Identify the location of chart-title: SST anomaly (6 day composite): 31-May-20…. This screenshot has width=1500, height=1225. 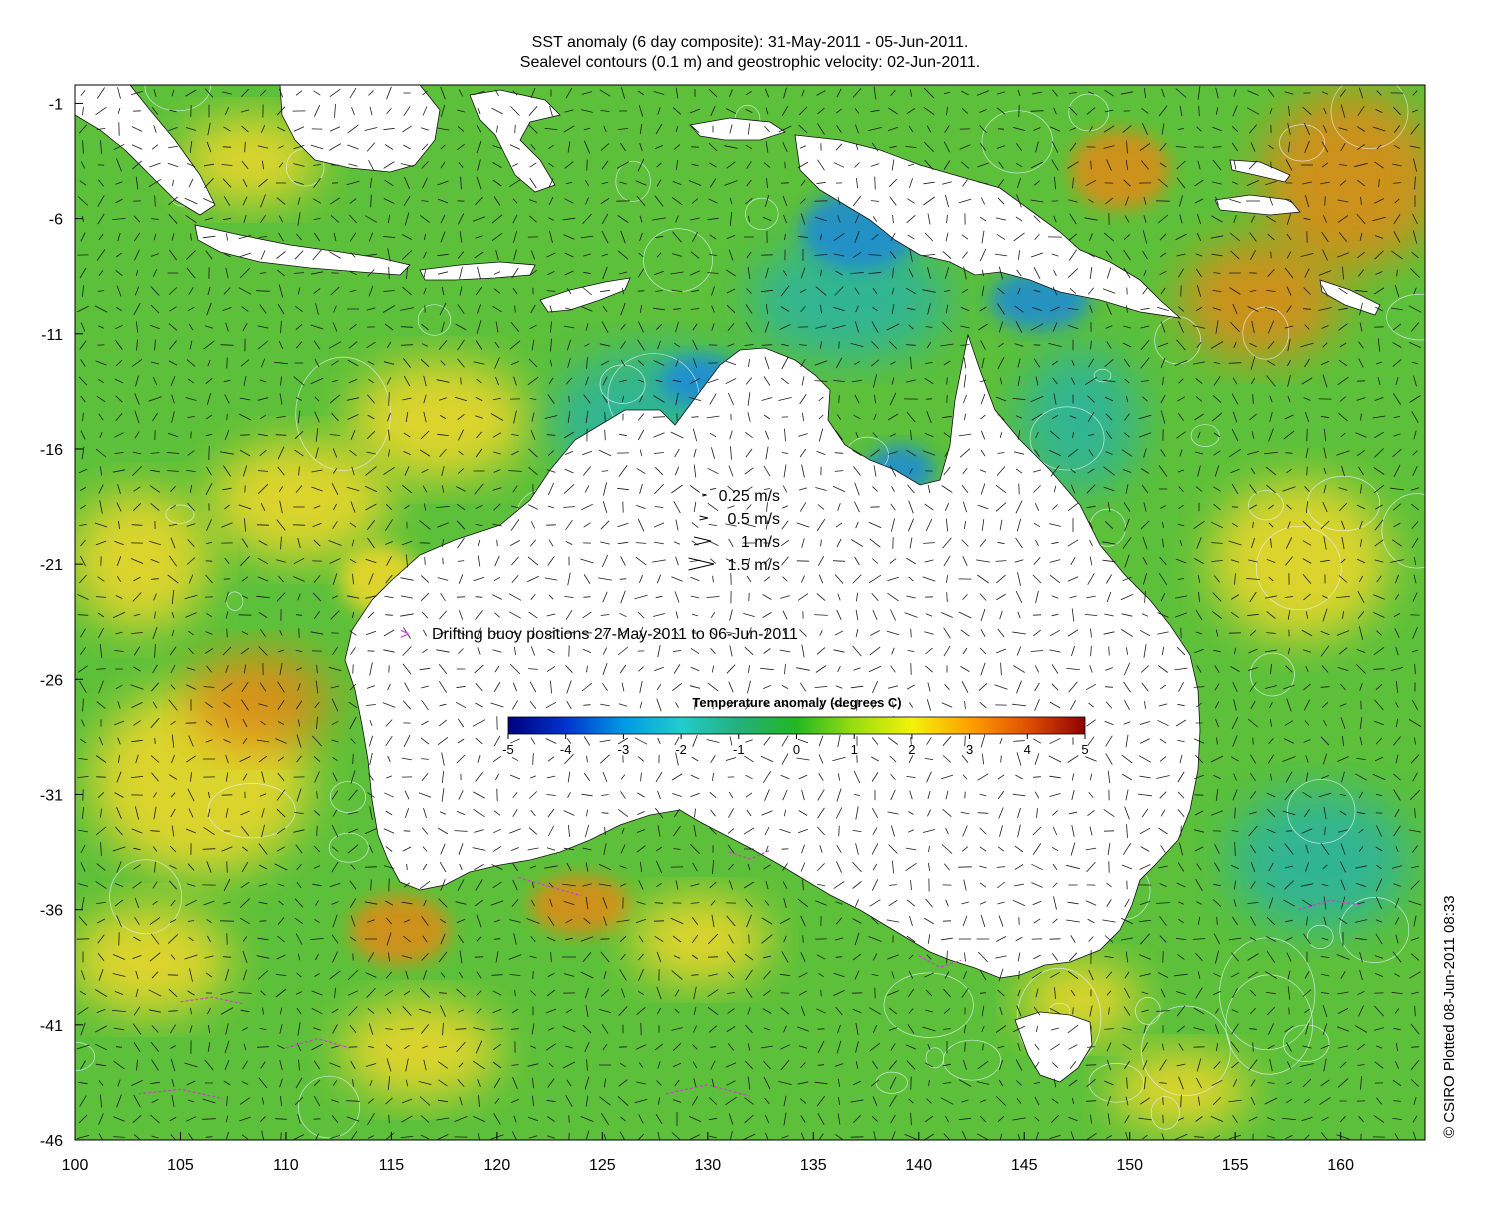
(750, 42).